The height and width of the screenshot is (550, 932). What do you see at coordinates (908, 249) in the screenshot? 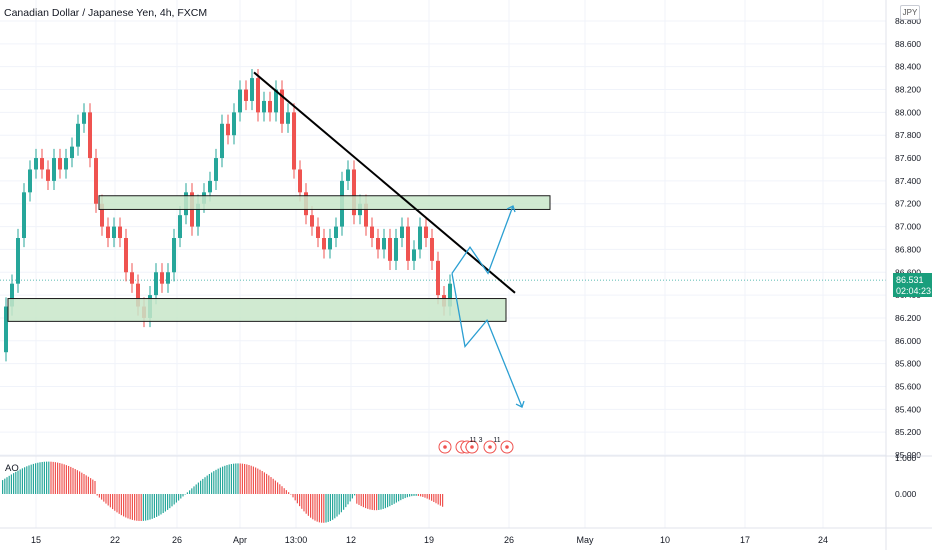
I see `price-tick-label: 86.800` at bounding box center [908, 249].